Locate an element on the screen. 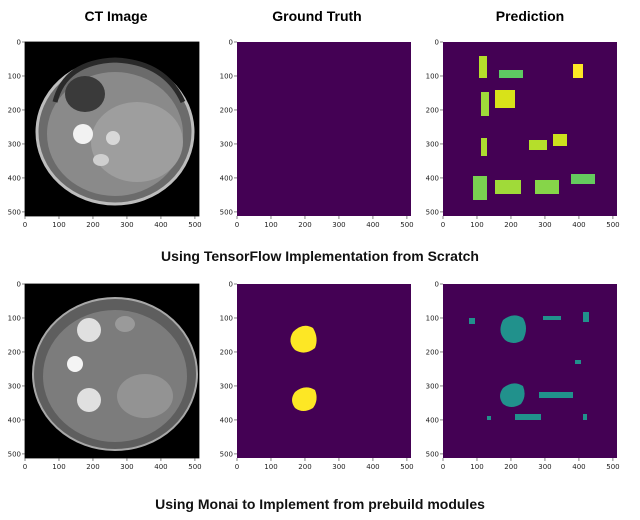  panel-ct-image-row2: 0 100 200 300 400 500 0 100 200 300 400 500 is located at coordinates (106, 374).